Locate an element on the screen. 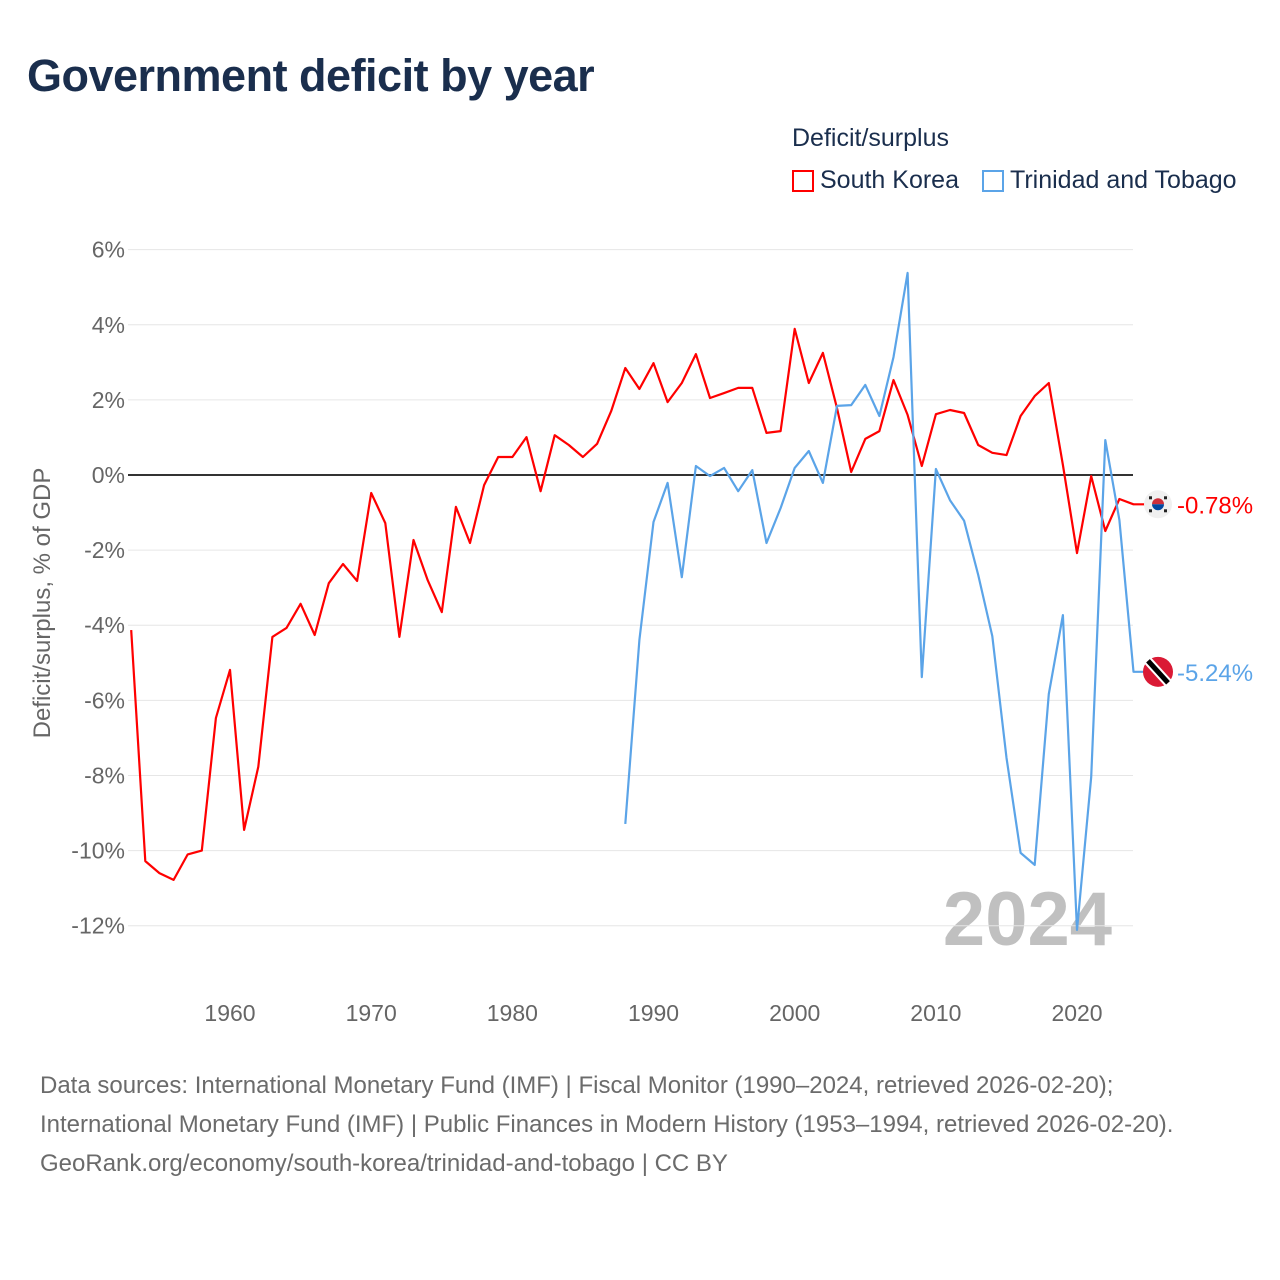 This screenshot has width=1280, height=1280. y-tick-label: -6% is located at coordinates (104, 700).